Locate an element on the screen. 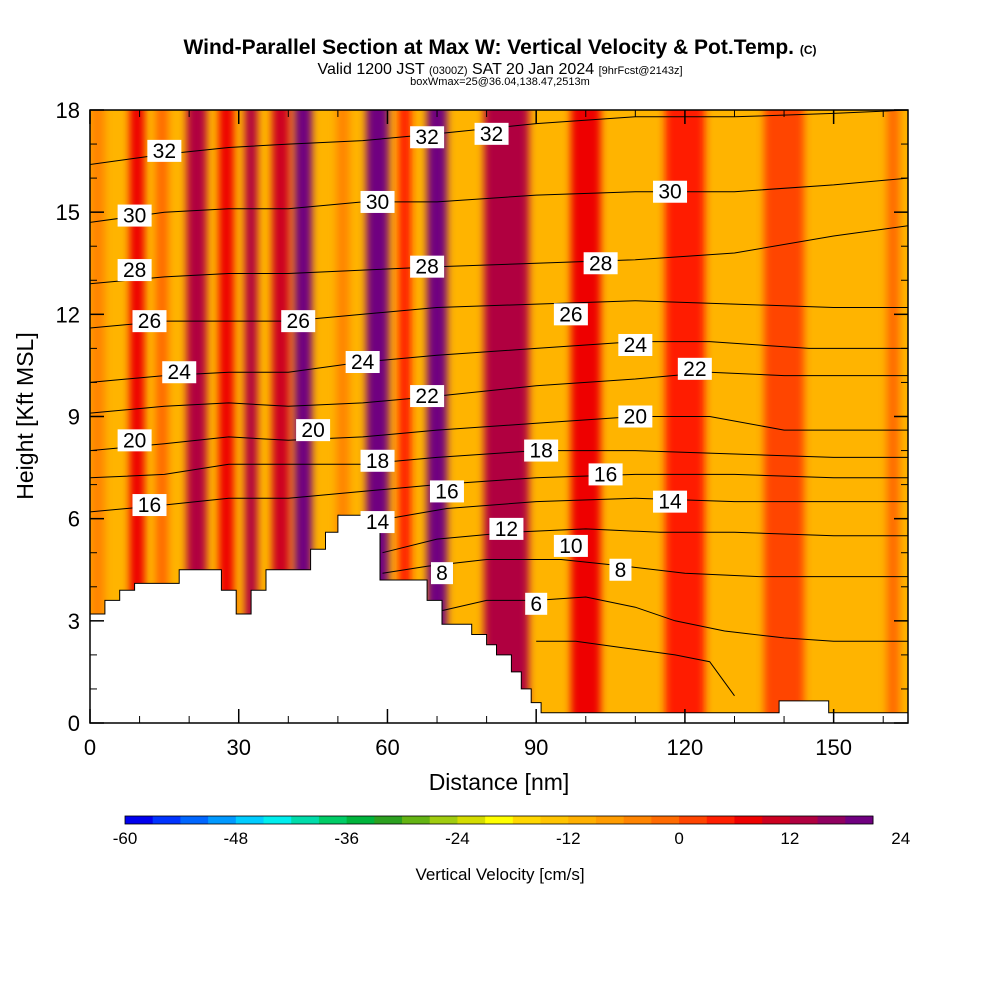 This screenshot has height=1000, width=1000. colorbar-label: Vertical Velocity [cm/s] is located at coordinates (499, 874).